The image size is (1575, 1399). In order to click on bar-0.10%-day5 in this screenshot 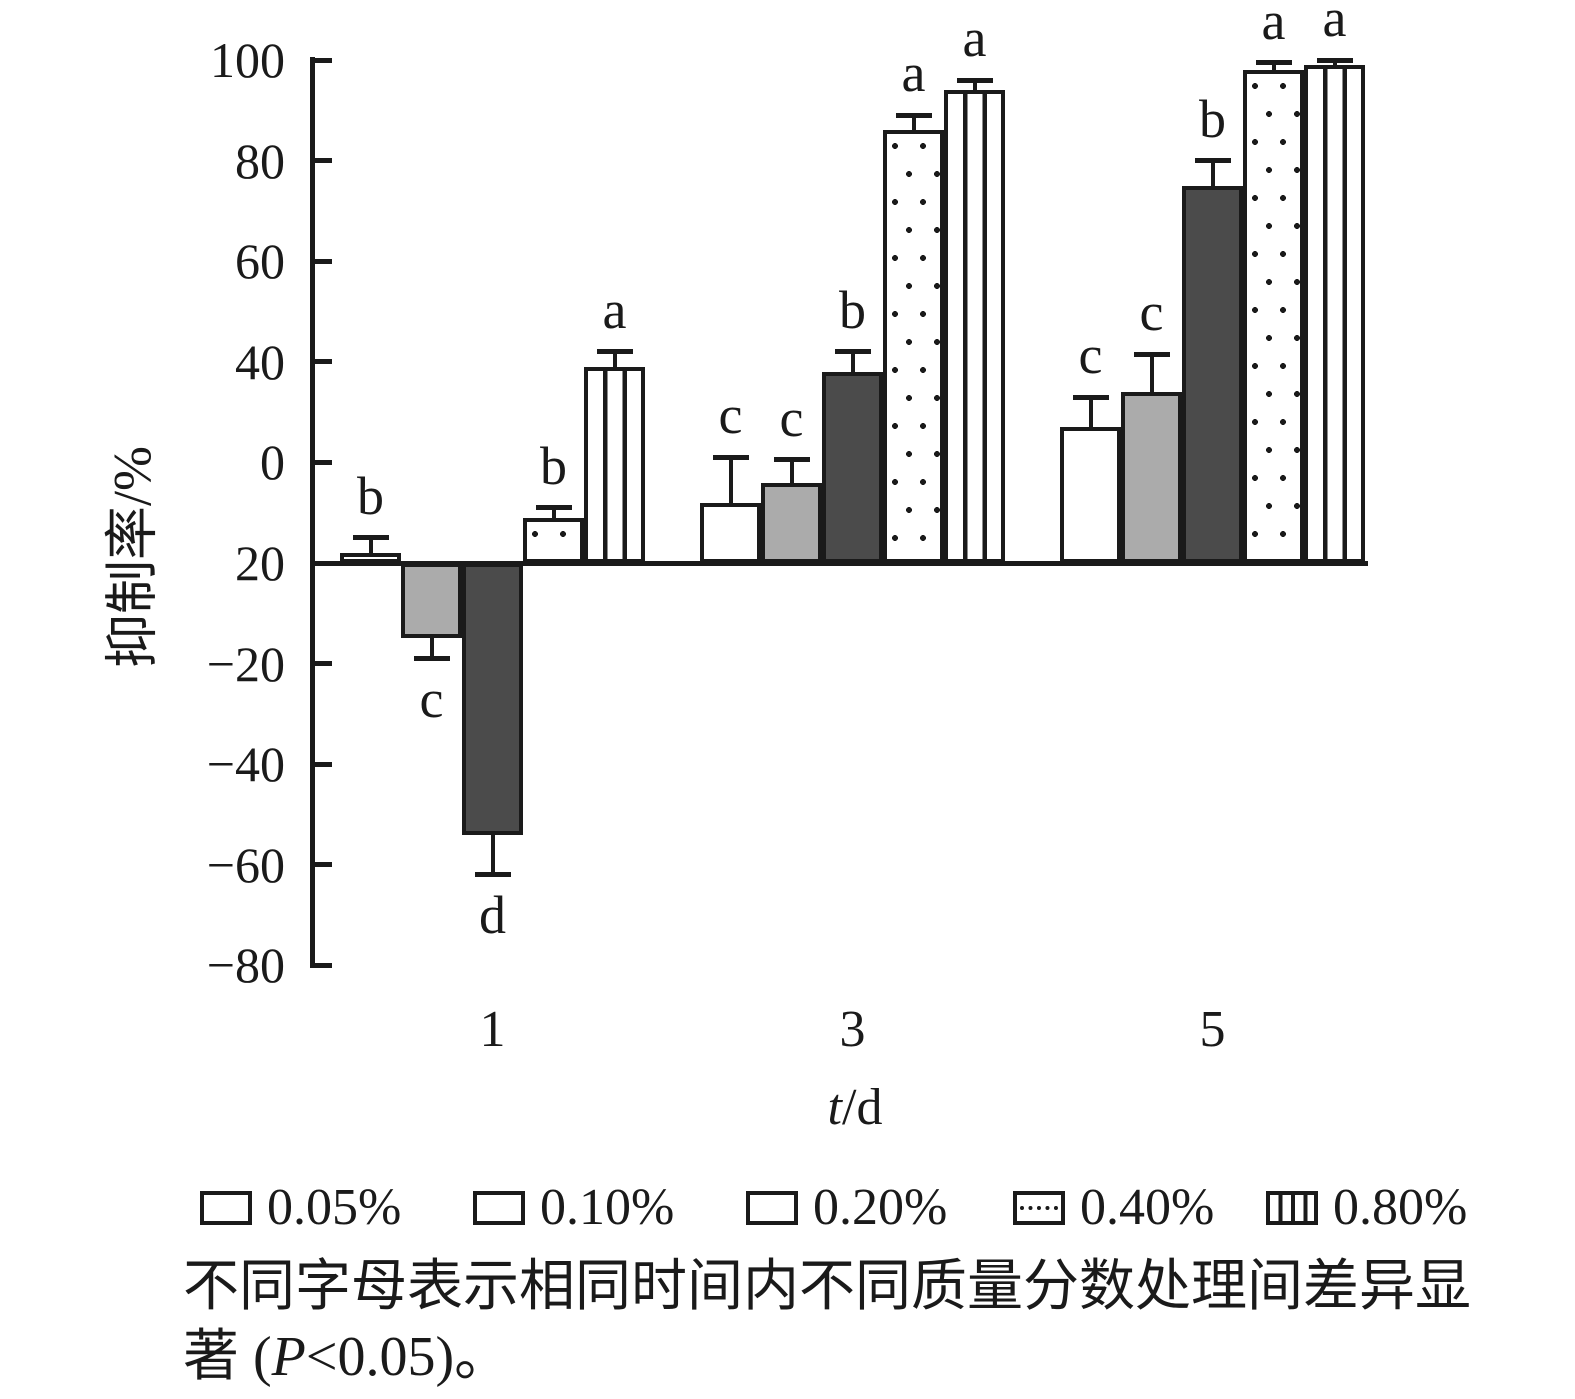, I will do `click(1151, 477)`.